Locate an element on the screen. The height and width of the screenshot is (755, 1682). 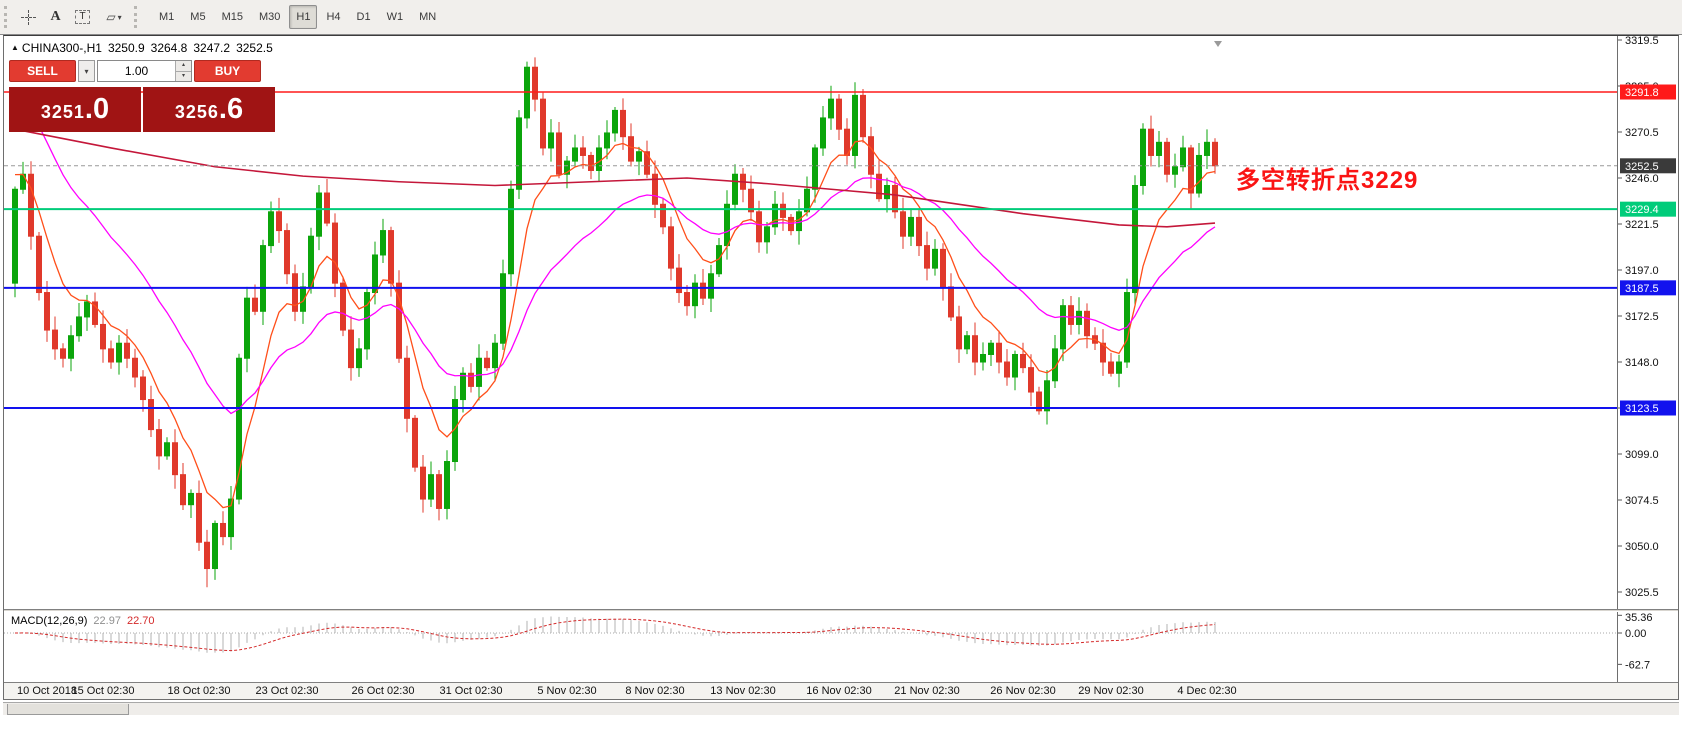
chart-tab is located at coordinates (68, 709).